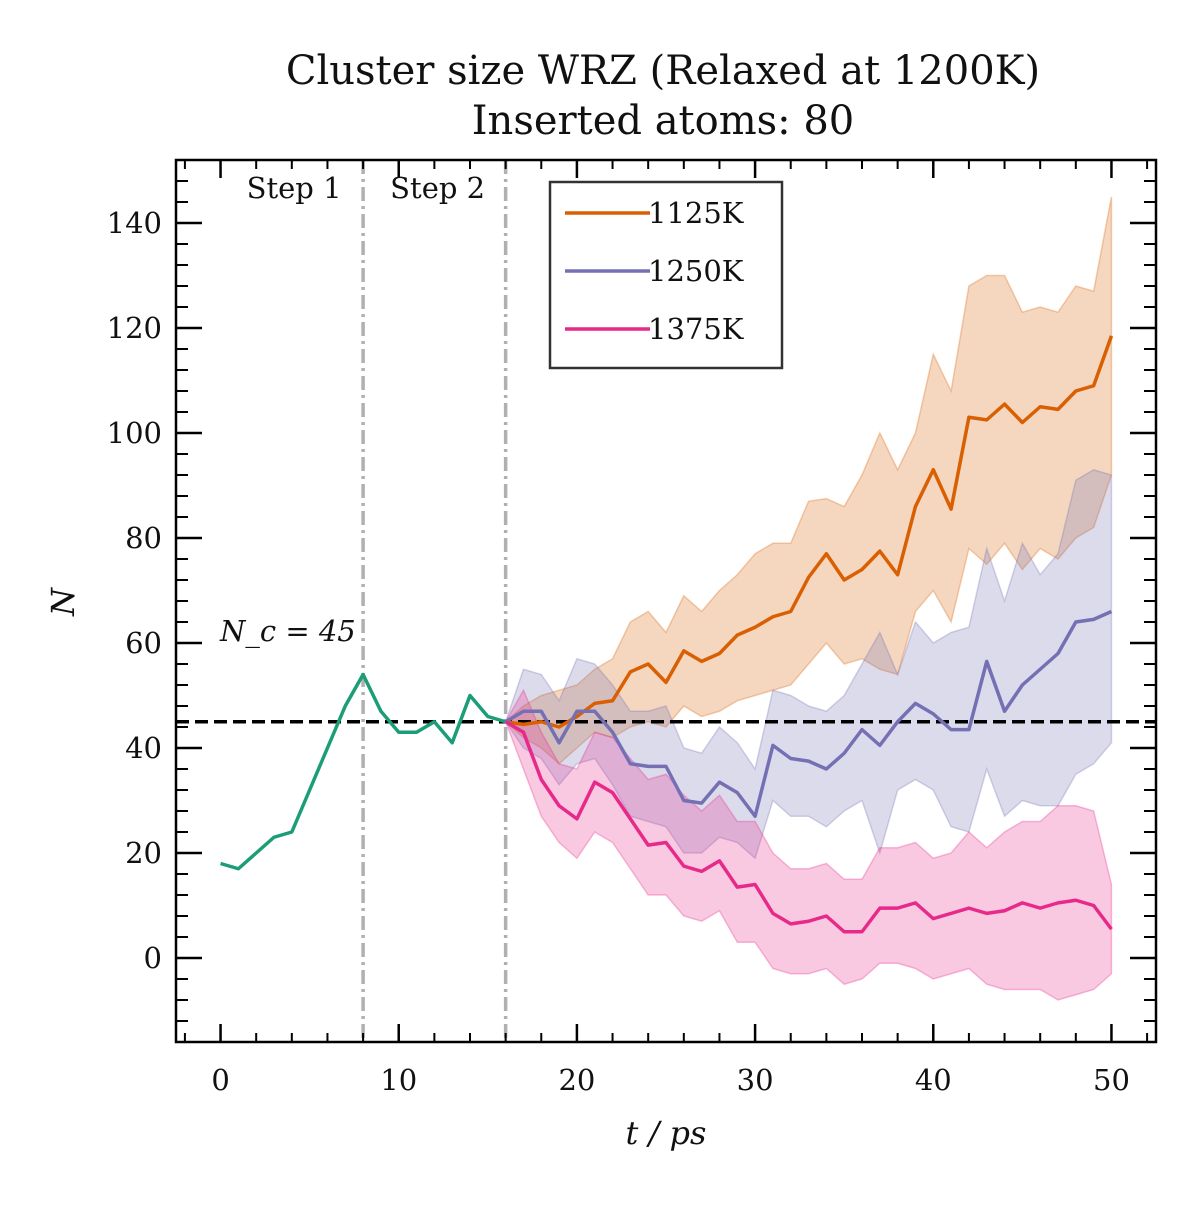  I want to click on series-line-1375k, so click(808, 827).